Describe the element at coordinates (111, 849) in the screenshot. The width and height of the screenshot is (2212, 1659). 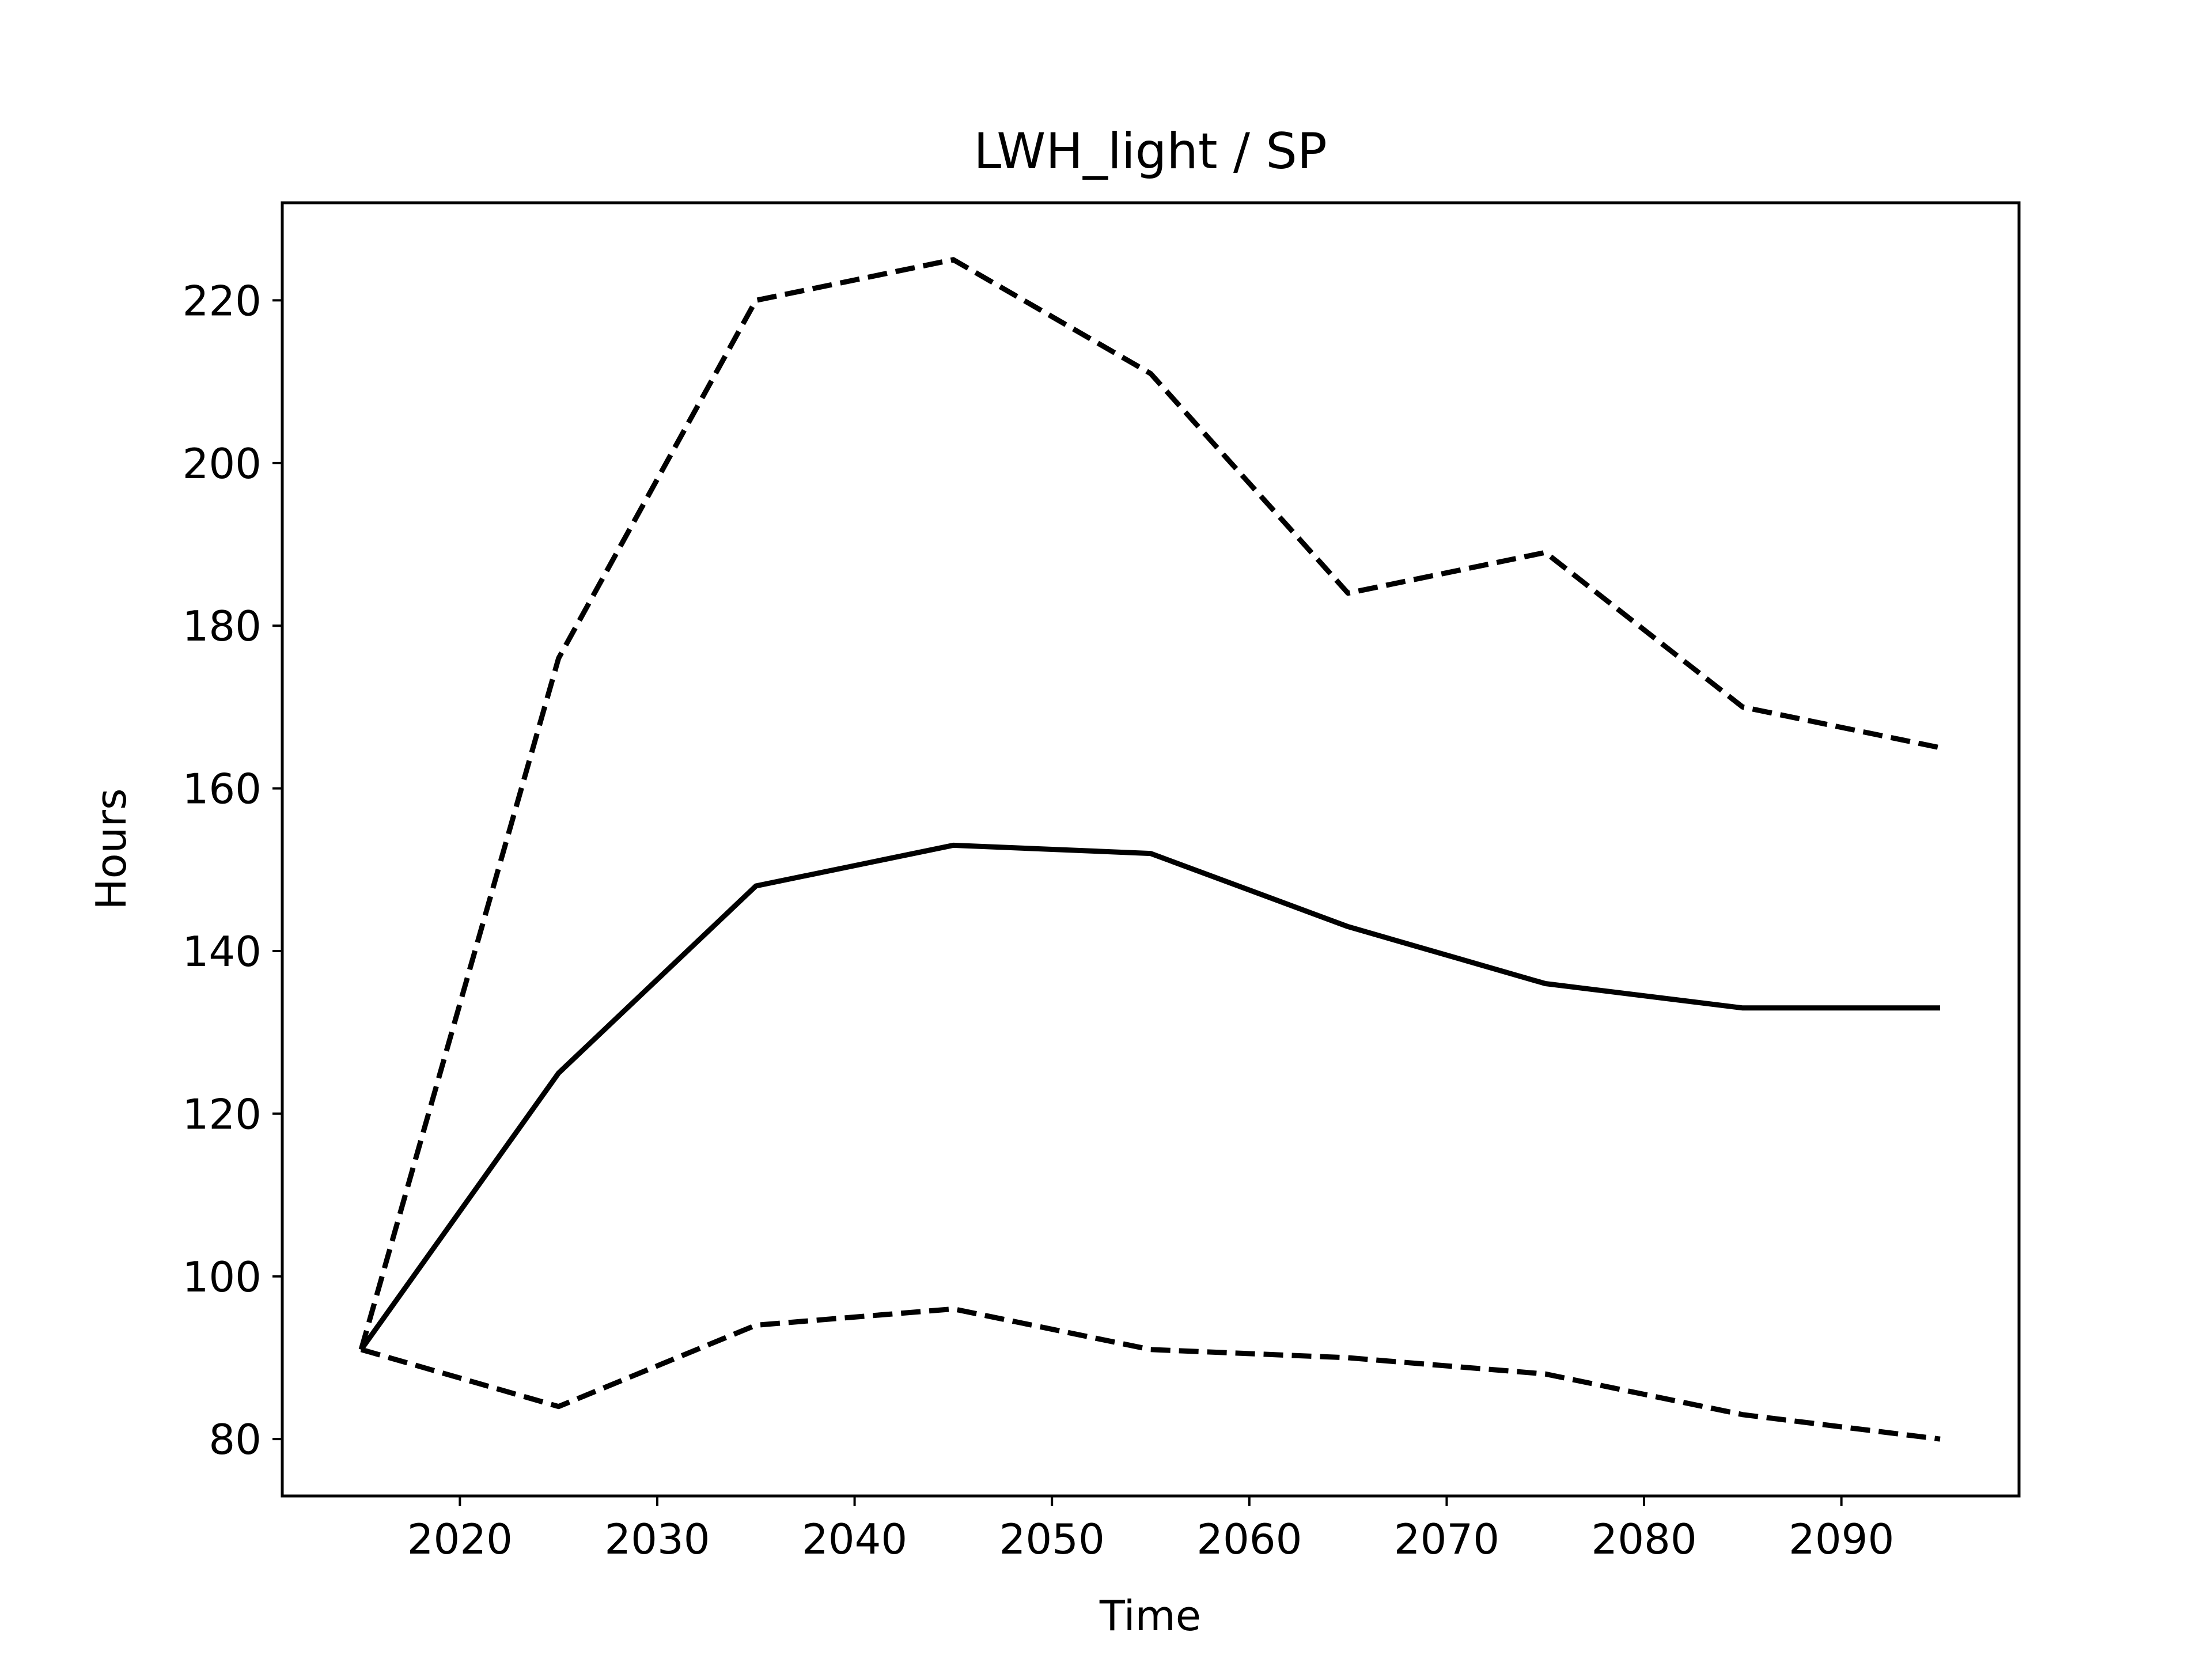
I see `y-axis-label: Hours` at that location.